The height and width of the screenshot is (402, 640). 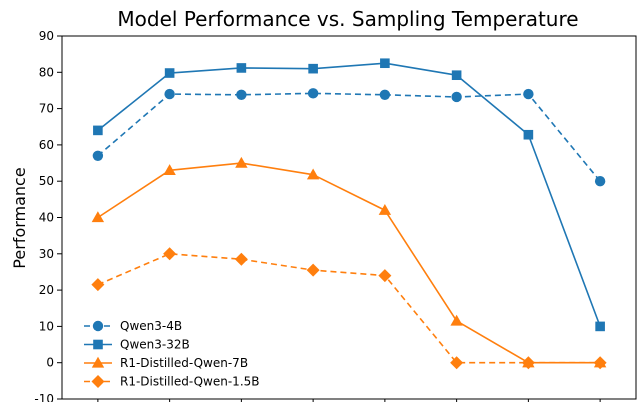 I want to click on y-axis-label: Performance, so click(x=19, y=217).